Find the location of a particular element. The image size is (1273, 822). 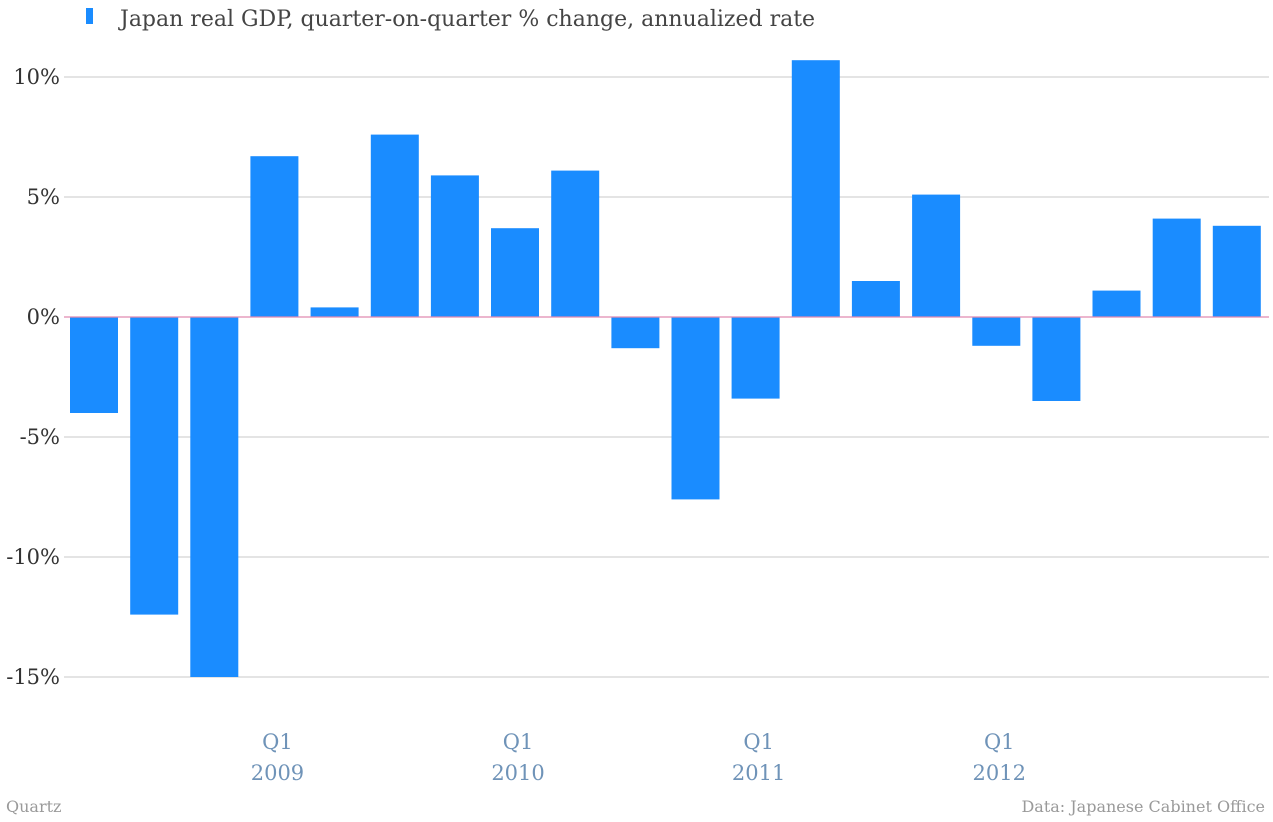

x-tick-label-year: 2010 is located at coordinates (517, 773).